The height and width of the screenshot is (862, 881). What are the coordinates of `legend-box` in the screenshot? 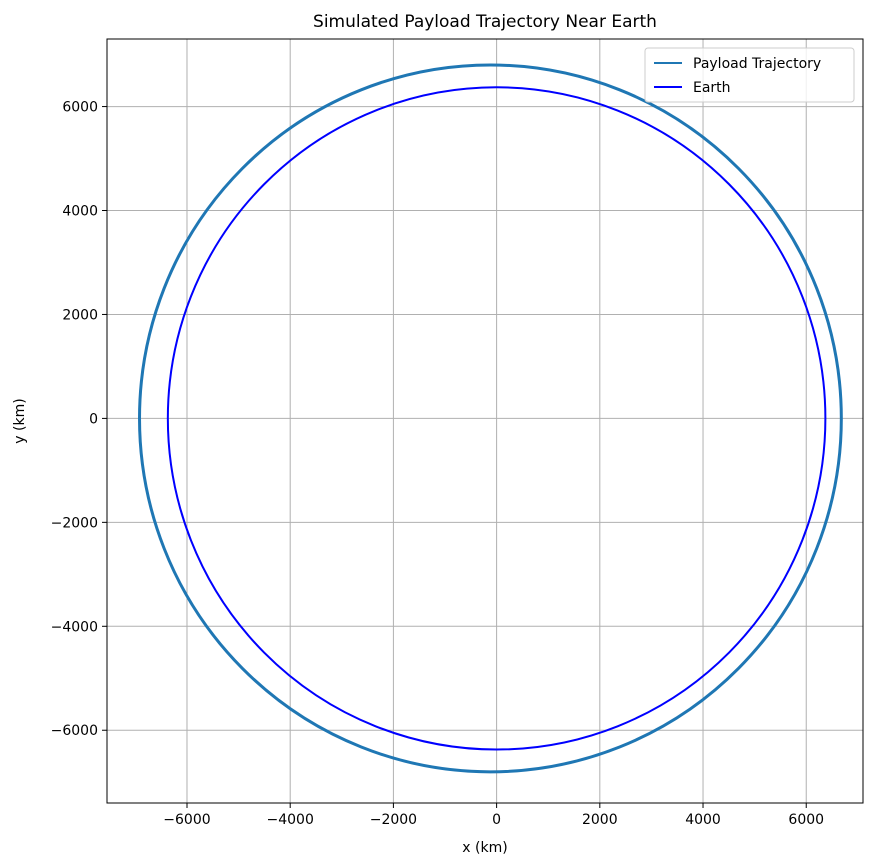 It's located at (749, 75).